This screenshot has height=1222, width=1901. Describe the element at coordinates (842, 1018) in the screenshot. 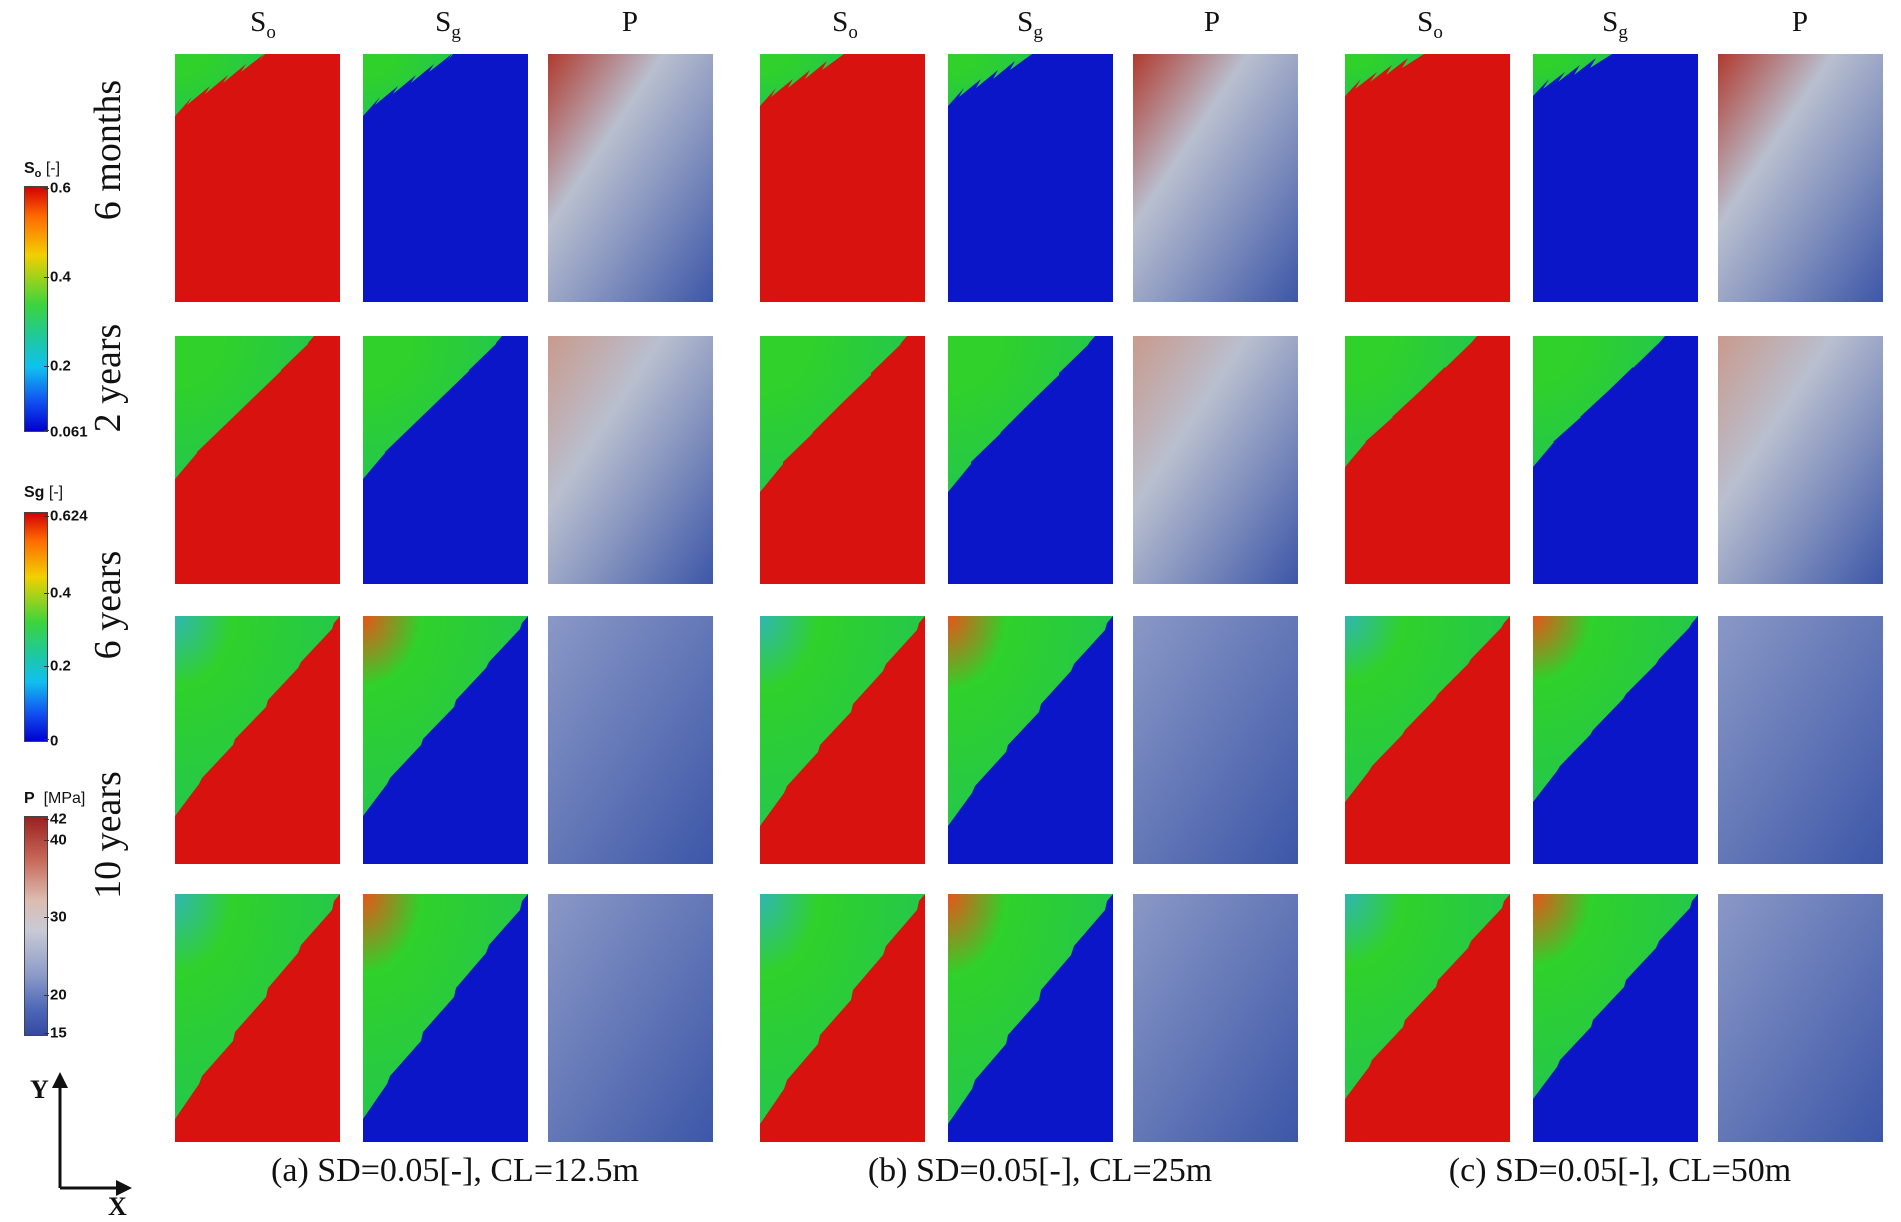

I see `panel-so-row4-group2` at that location.